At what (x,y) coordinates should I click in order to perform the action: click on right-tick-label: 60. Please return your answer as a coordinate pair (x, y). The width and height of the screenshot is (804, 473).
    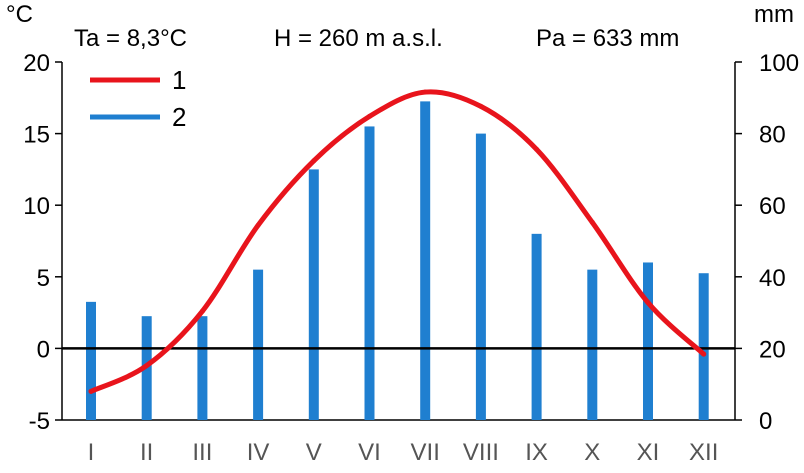
    Looking at the image, I should click on (772, 206).